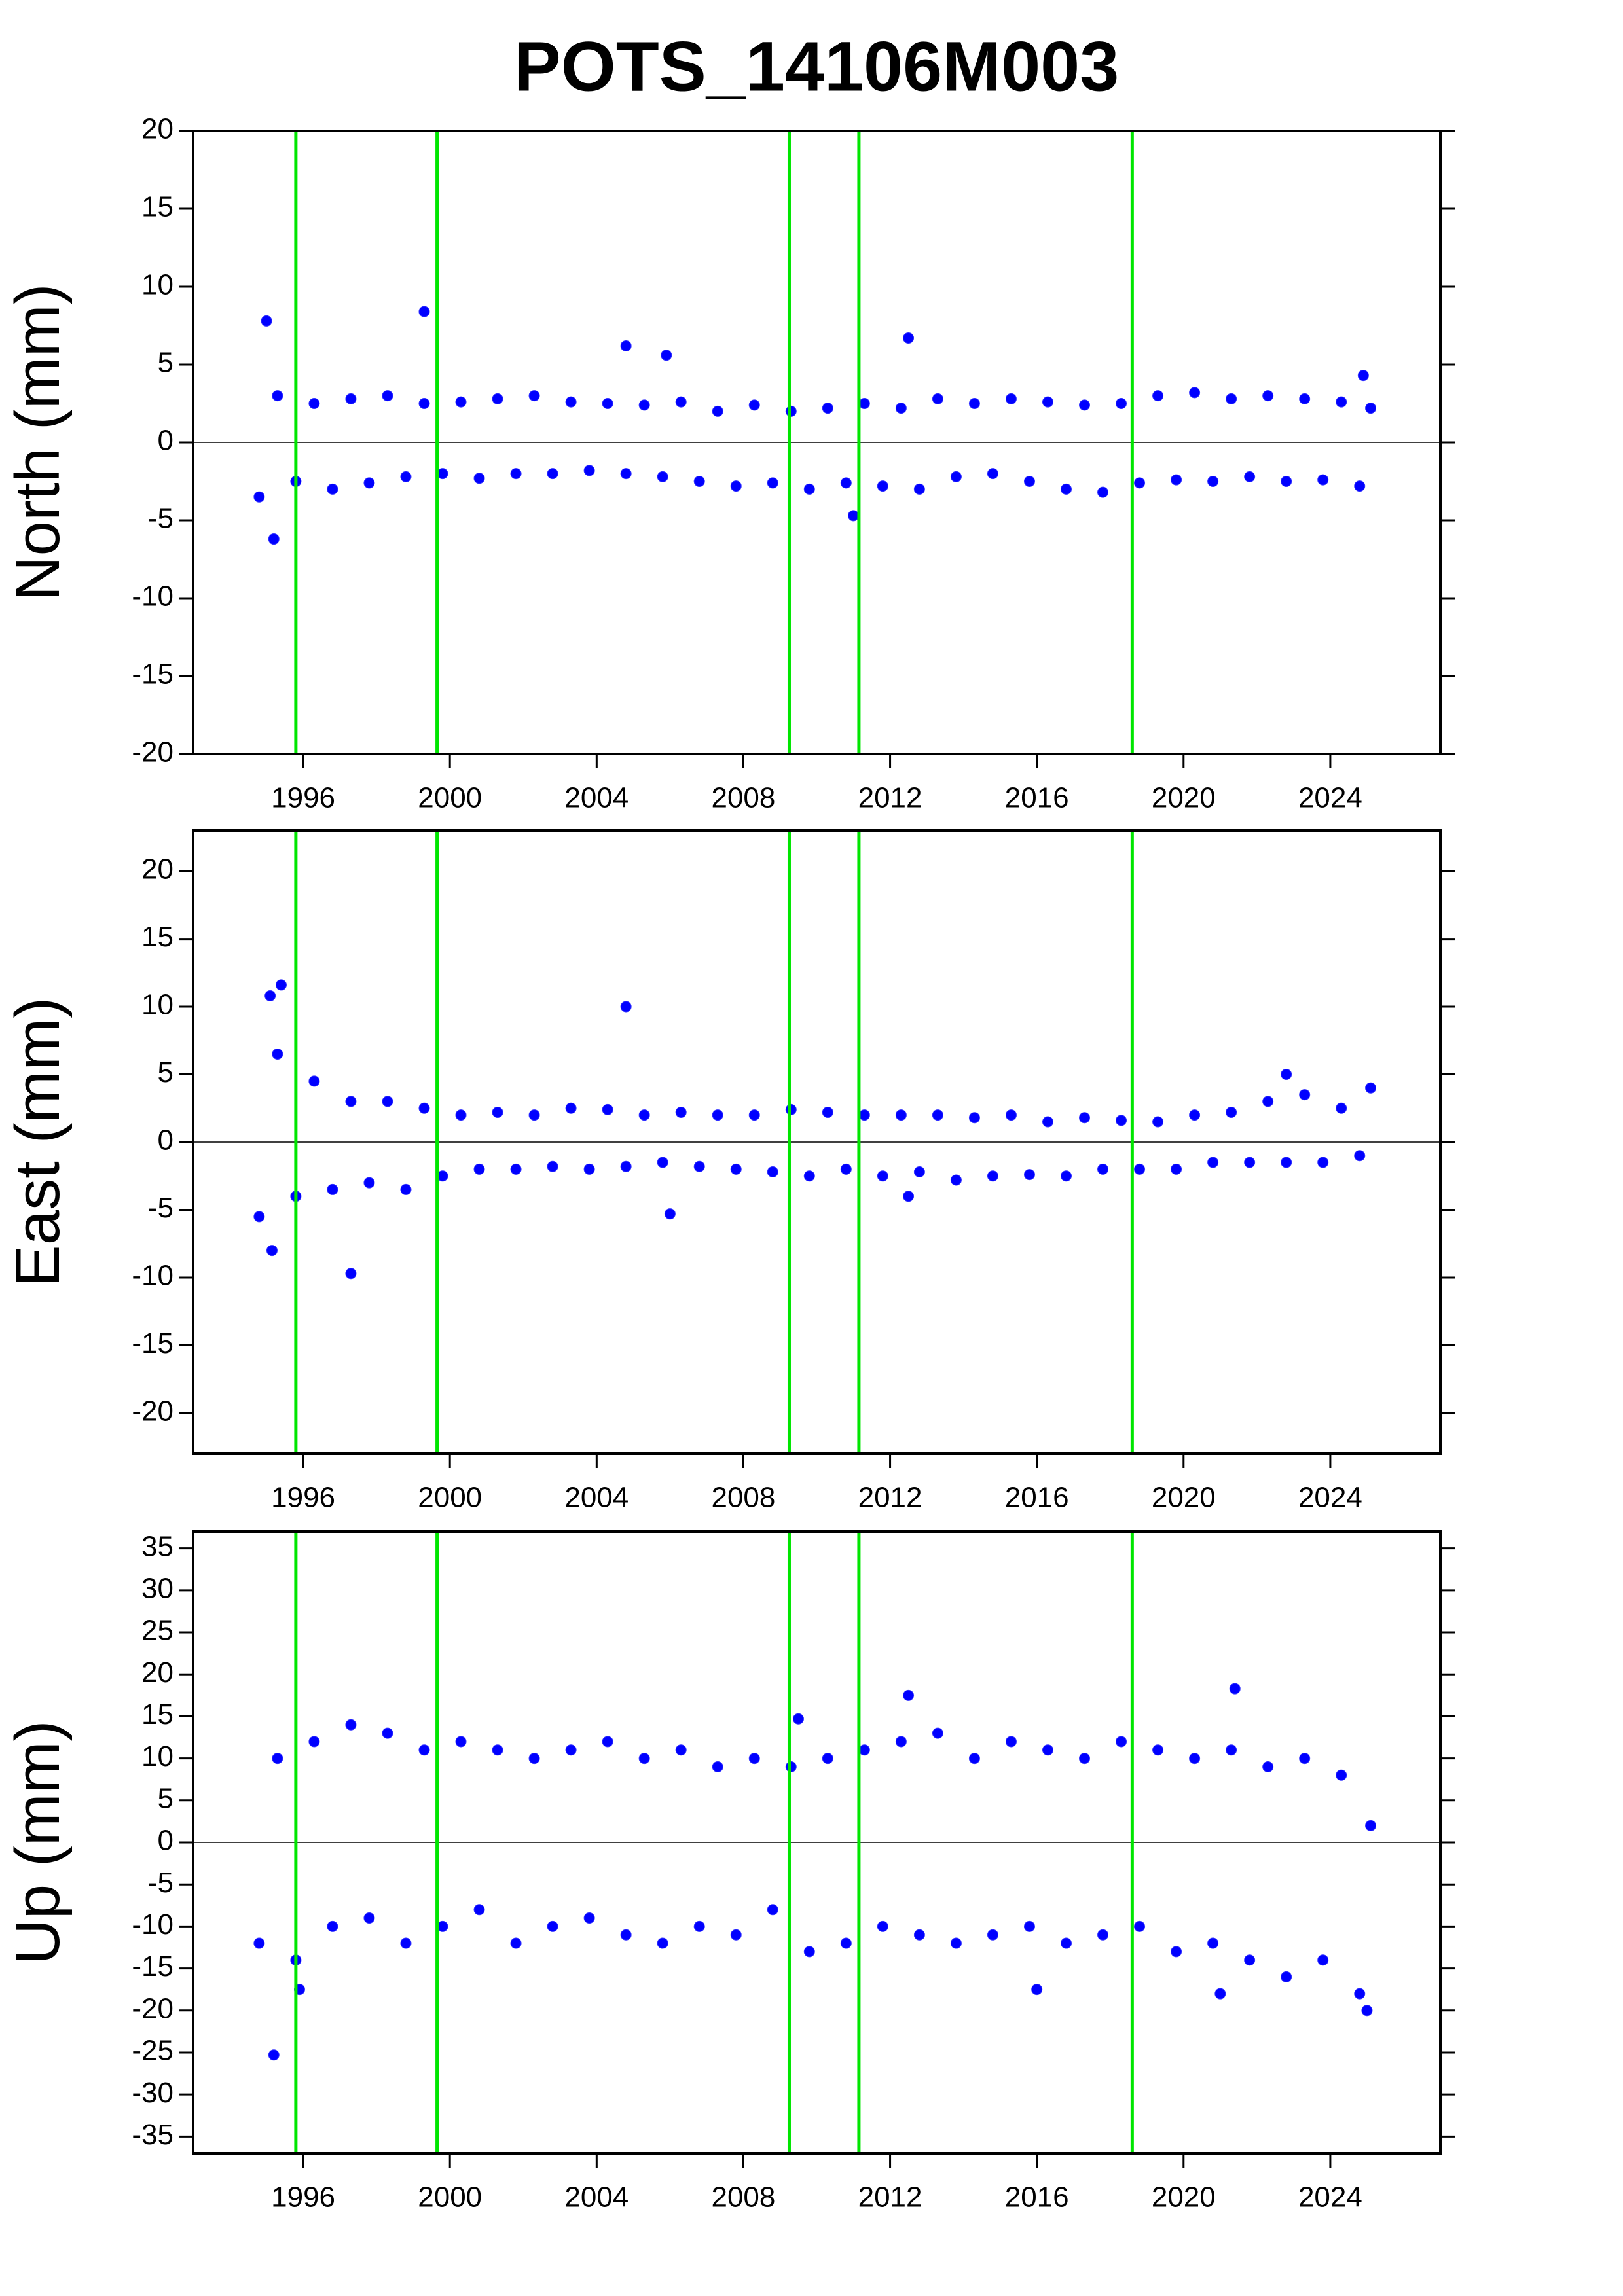 The image size is (1623, 2296). Describe the element at coordinates (38, 1142) in the screenshot. I see `y-axis-label: East (mm)` at that location.